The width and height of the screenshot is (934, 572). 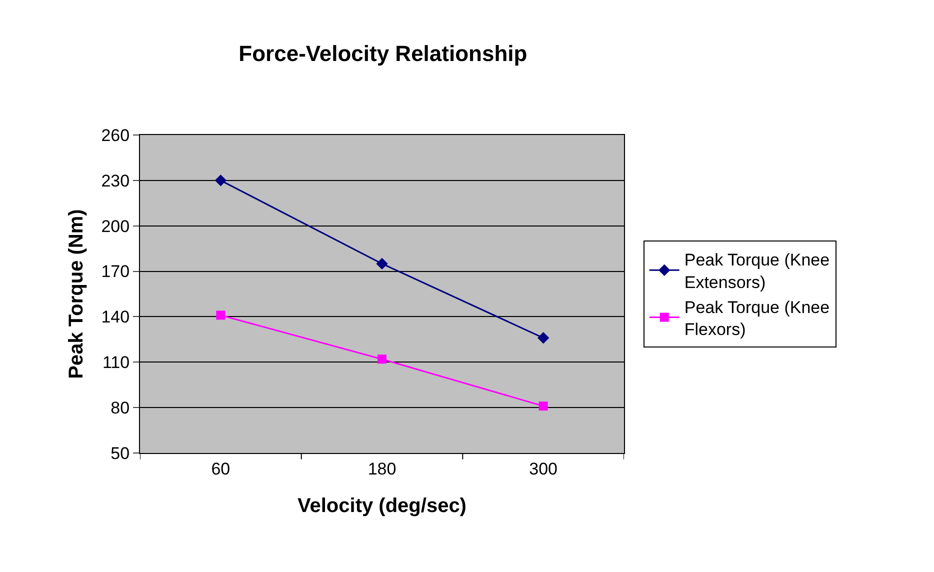 I want to click on x-tick-label: 180, so click(x=382, y=468).